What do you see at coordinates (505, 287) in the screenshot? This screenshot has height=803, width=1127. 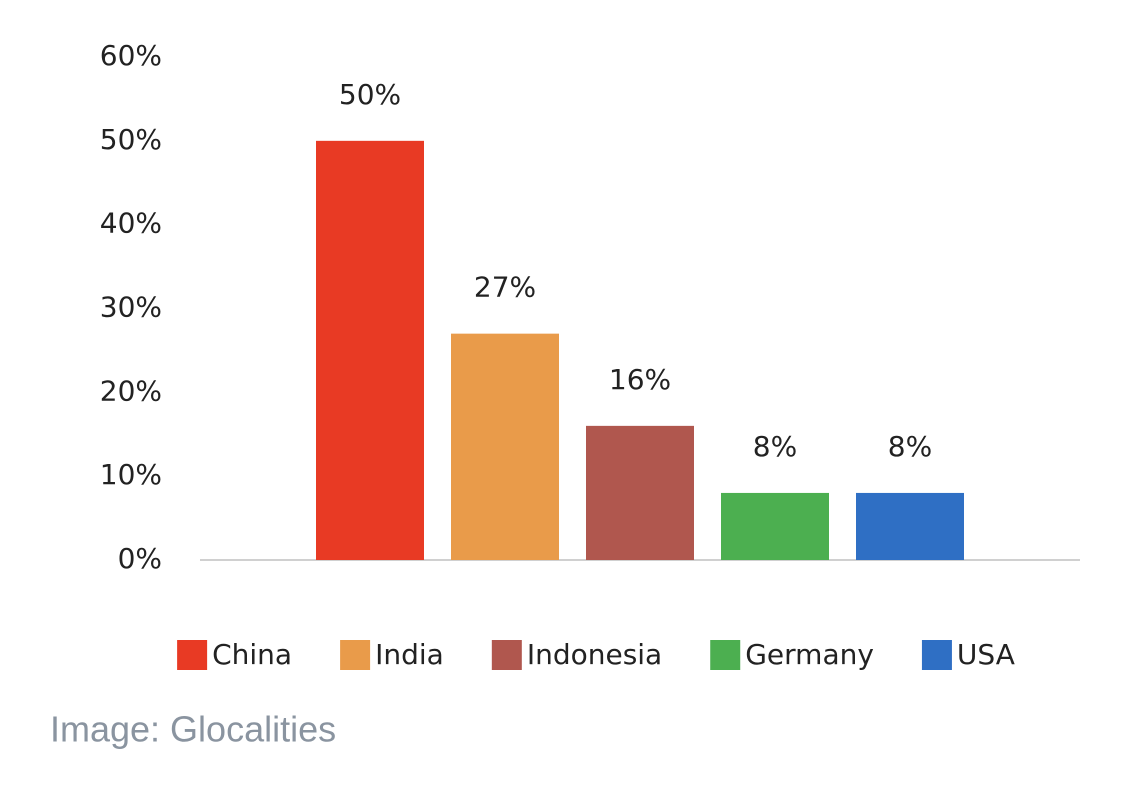 I see `data-label: 27%` at bounding box center [505, 287].